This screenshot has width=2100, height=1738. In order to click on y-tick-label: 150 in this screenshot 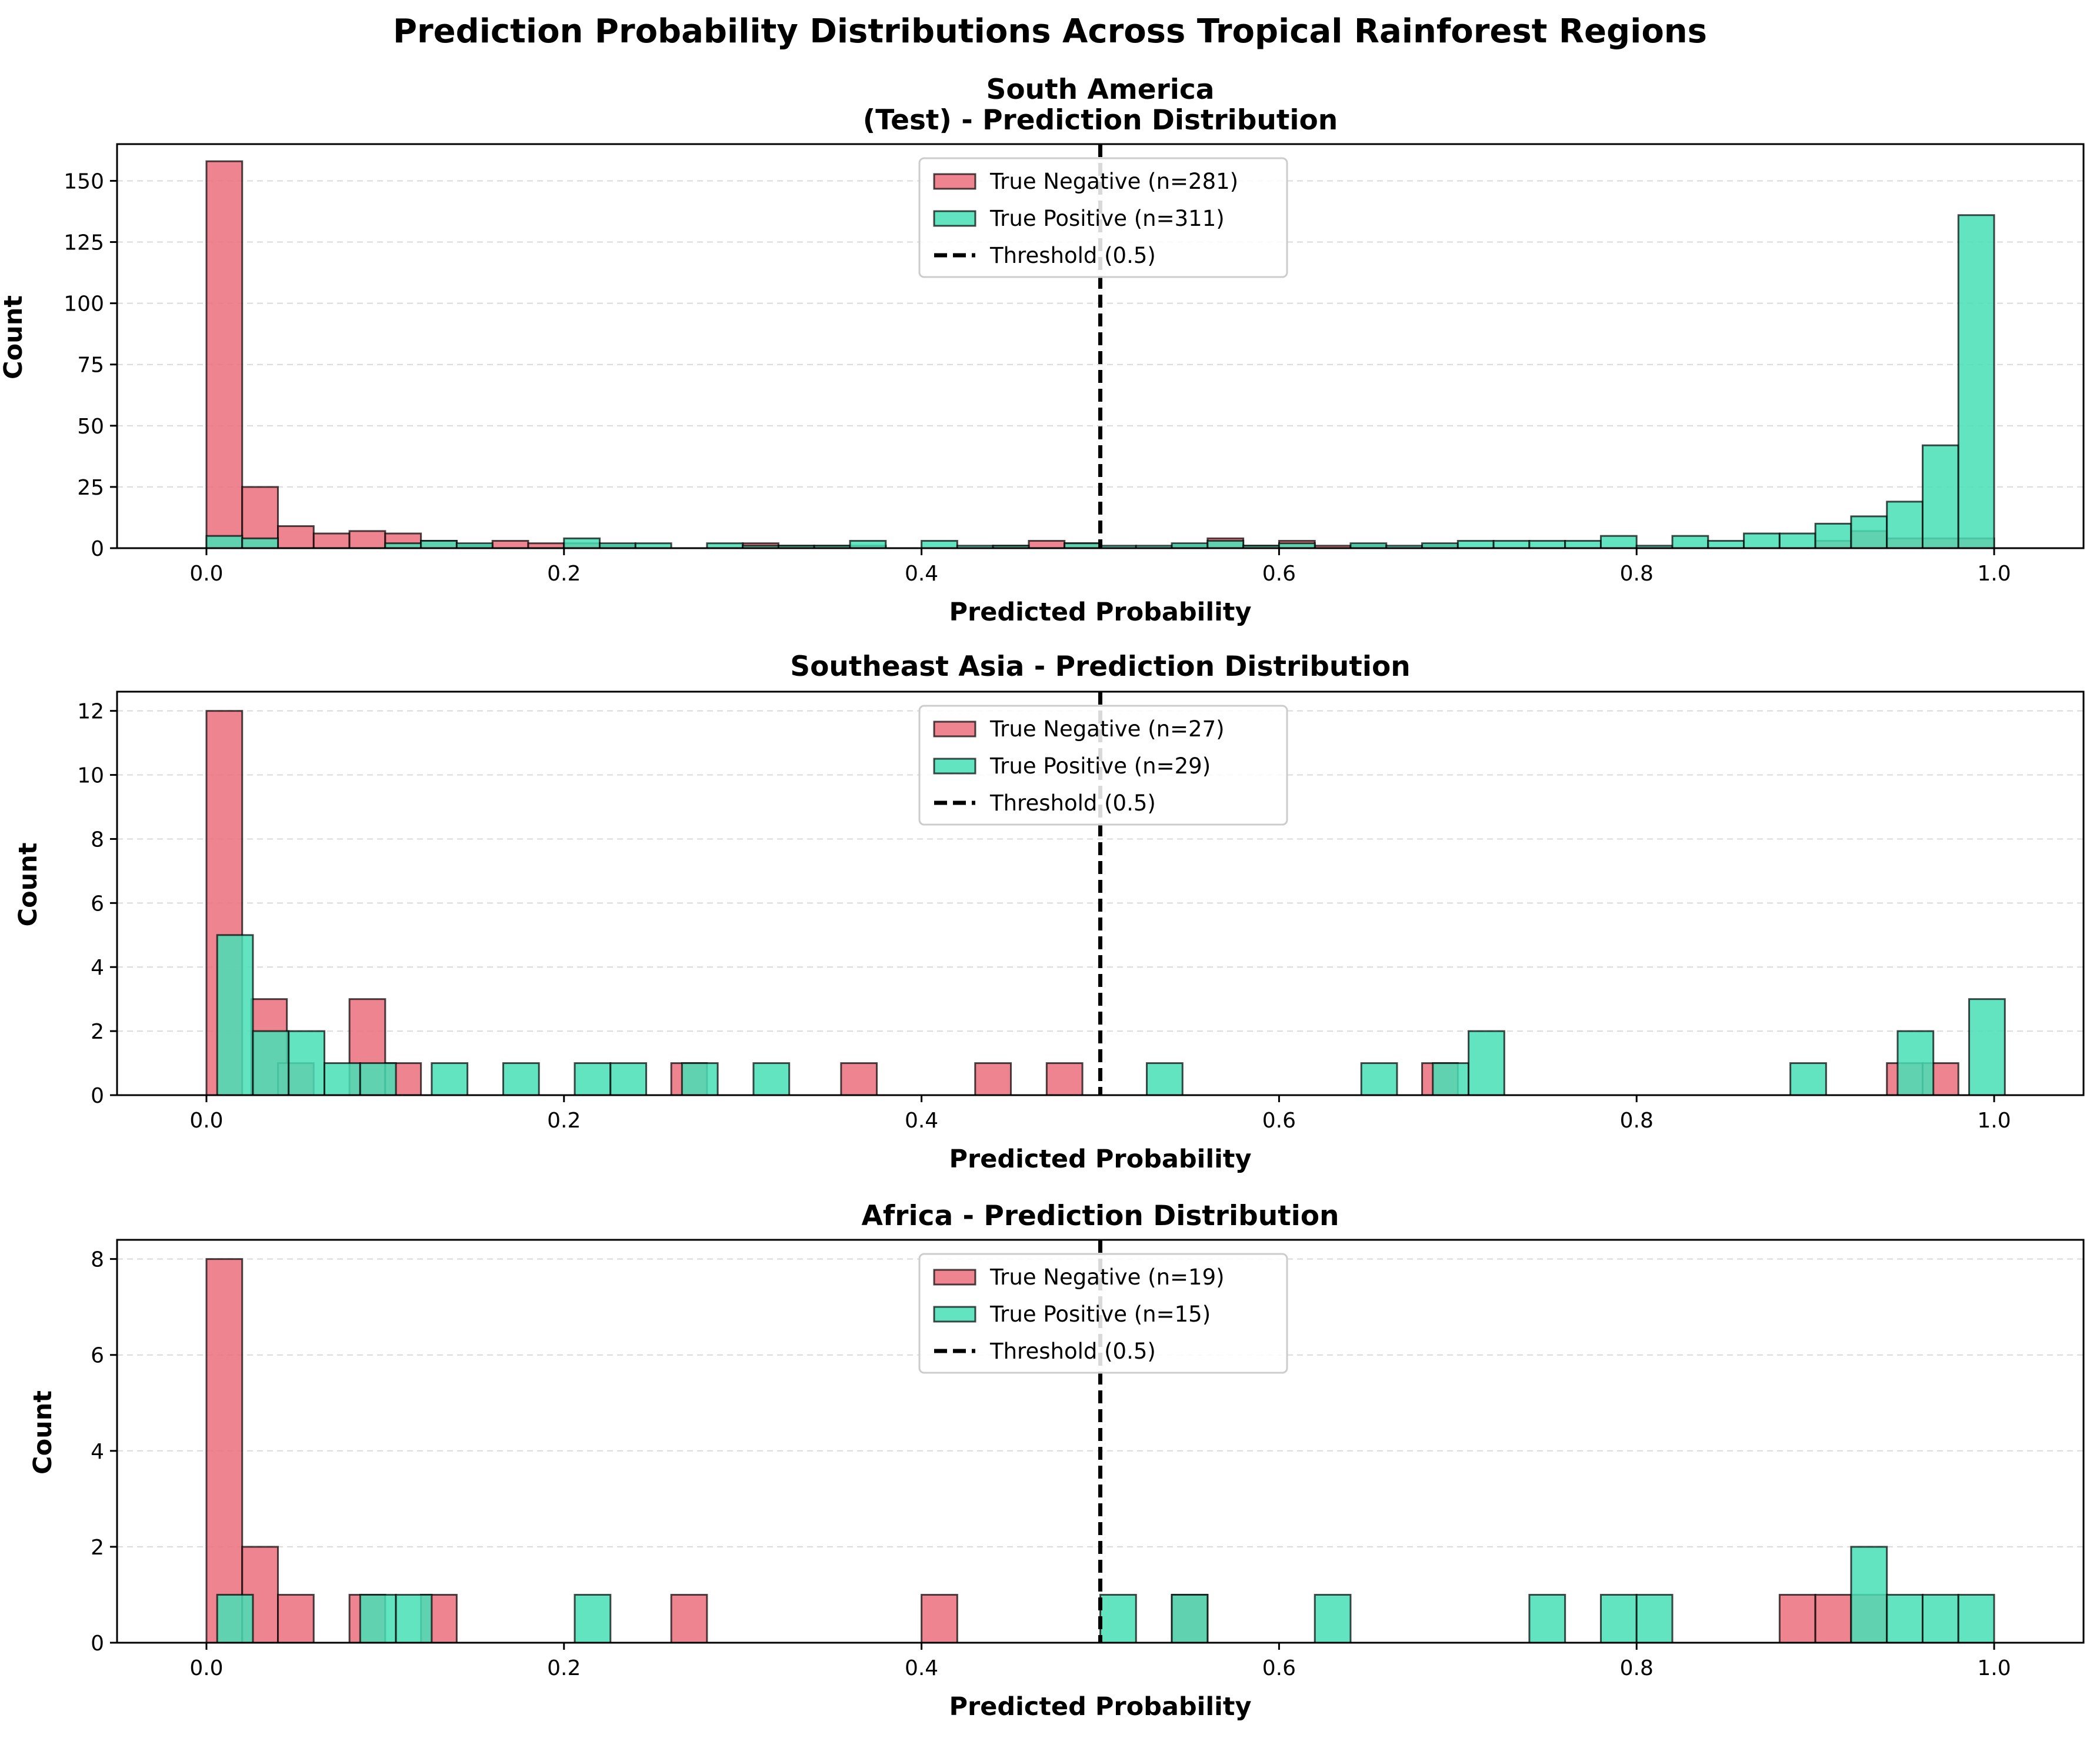, I will do `click(84, 181)`.